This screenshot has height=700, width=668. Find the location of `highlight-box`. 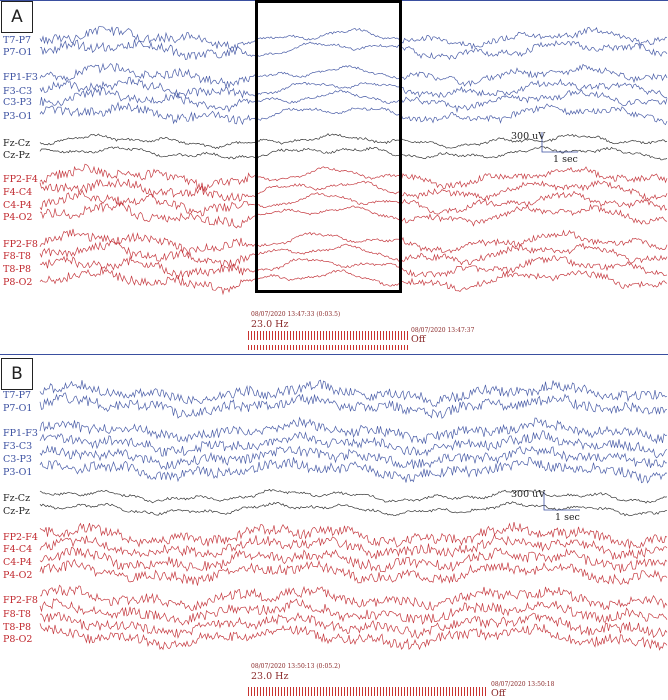

highlight-box is located at coordinates (328, 146).